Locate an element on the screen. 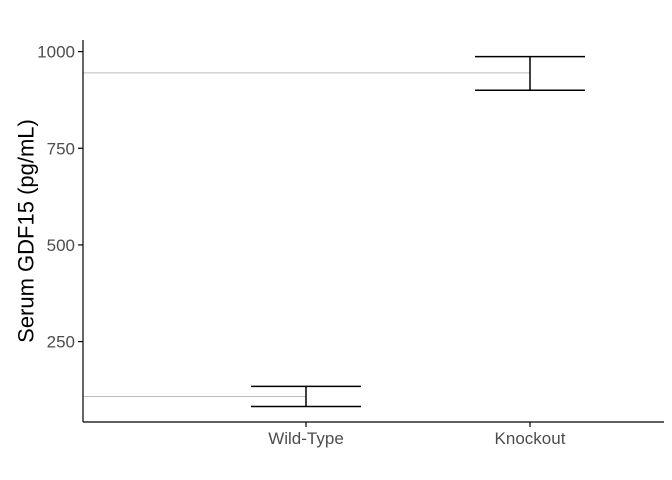 This screenshot has width=672, height=480. x-tick-label: Knockout is located at coordinates (530, 438).